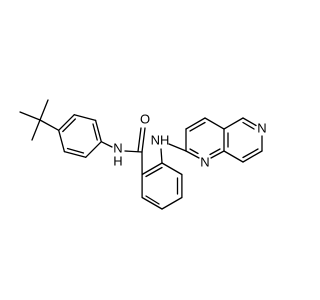  What do you see at coordinates (145, 118) in the screenshot?
I see `atom-label: O` at bounding box center [145, 118].